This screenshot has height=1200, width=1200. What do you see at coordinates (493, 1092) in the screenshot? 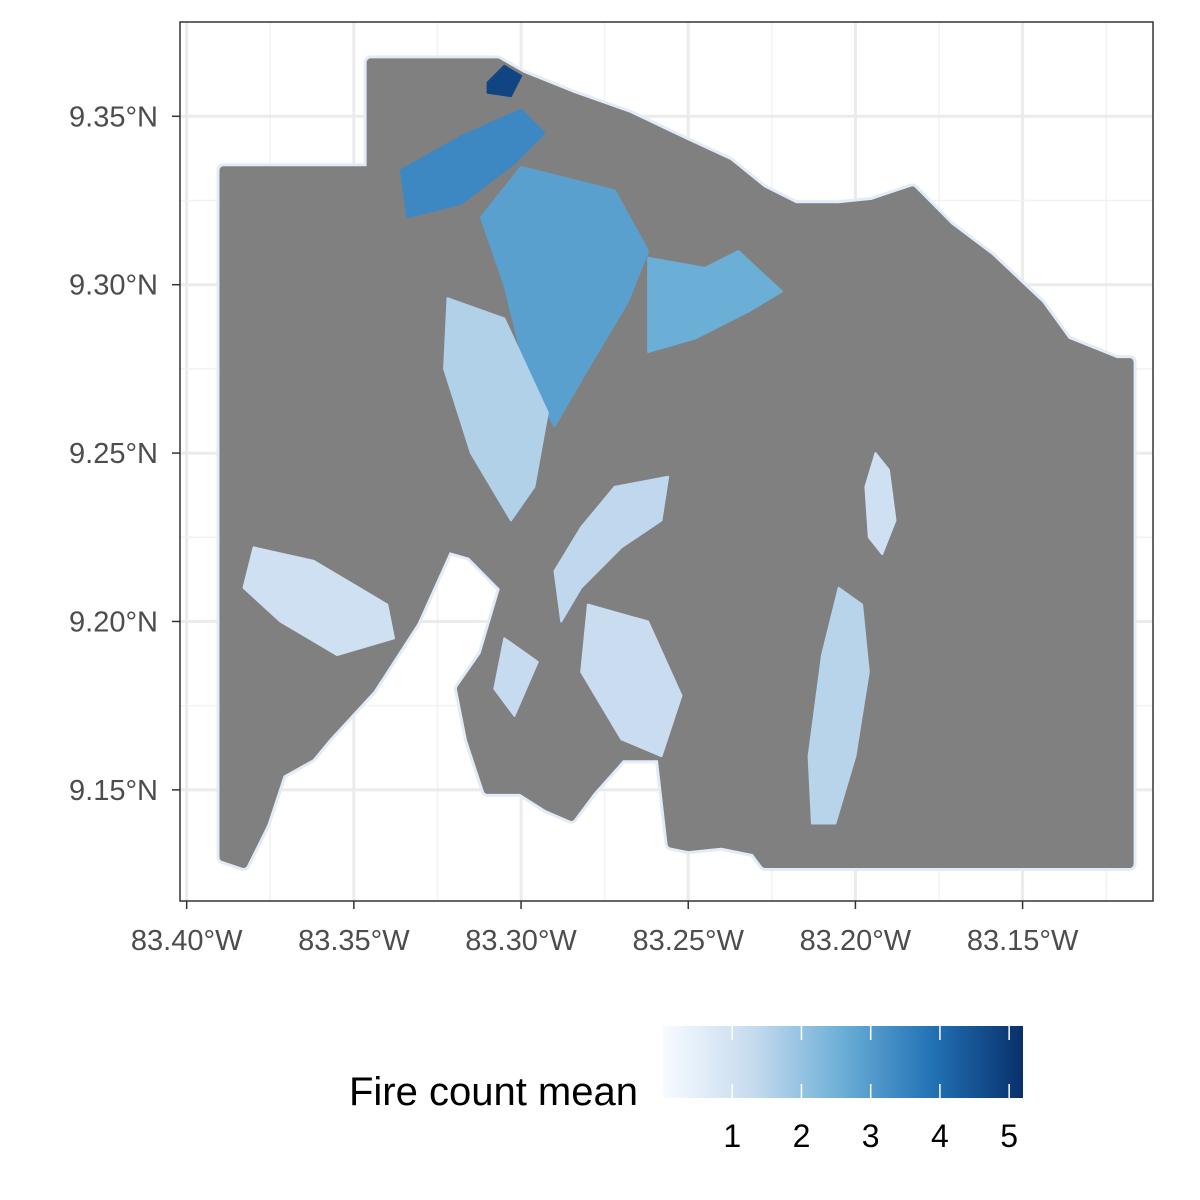
I see `legend-title: Fire count mean` at bounding box center [493, 1092].